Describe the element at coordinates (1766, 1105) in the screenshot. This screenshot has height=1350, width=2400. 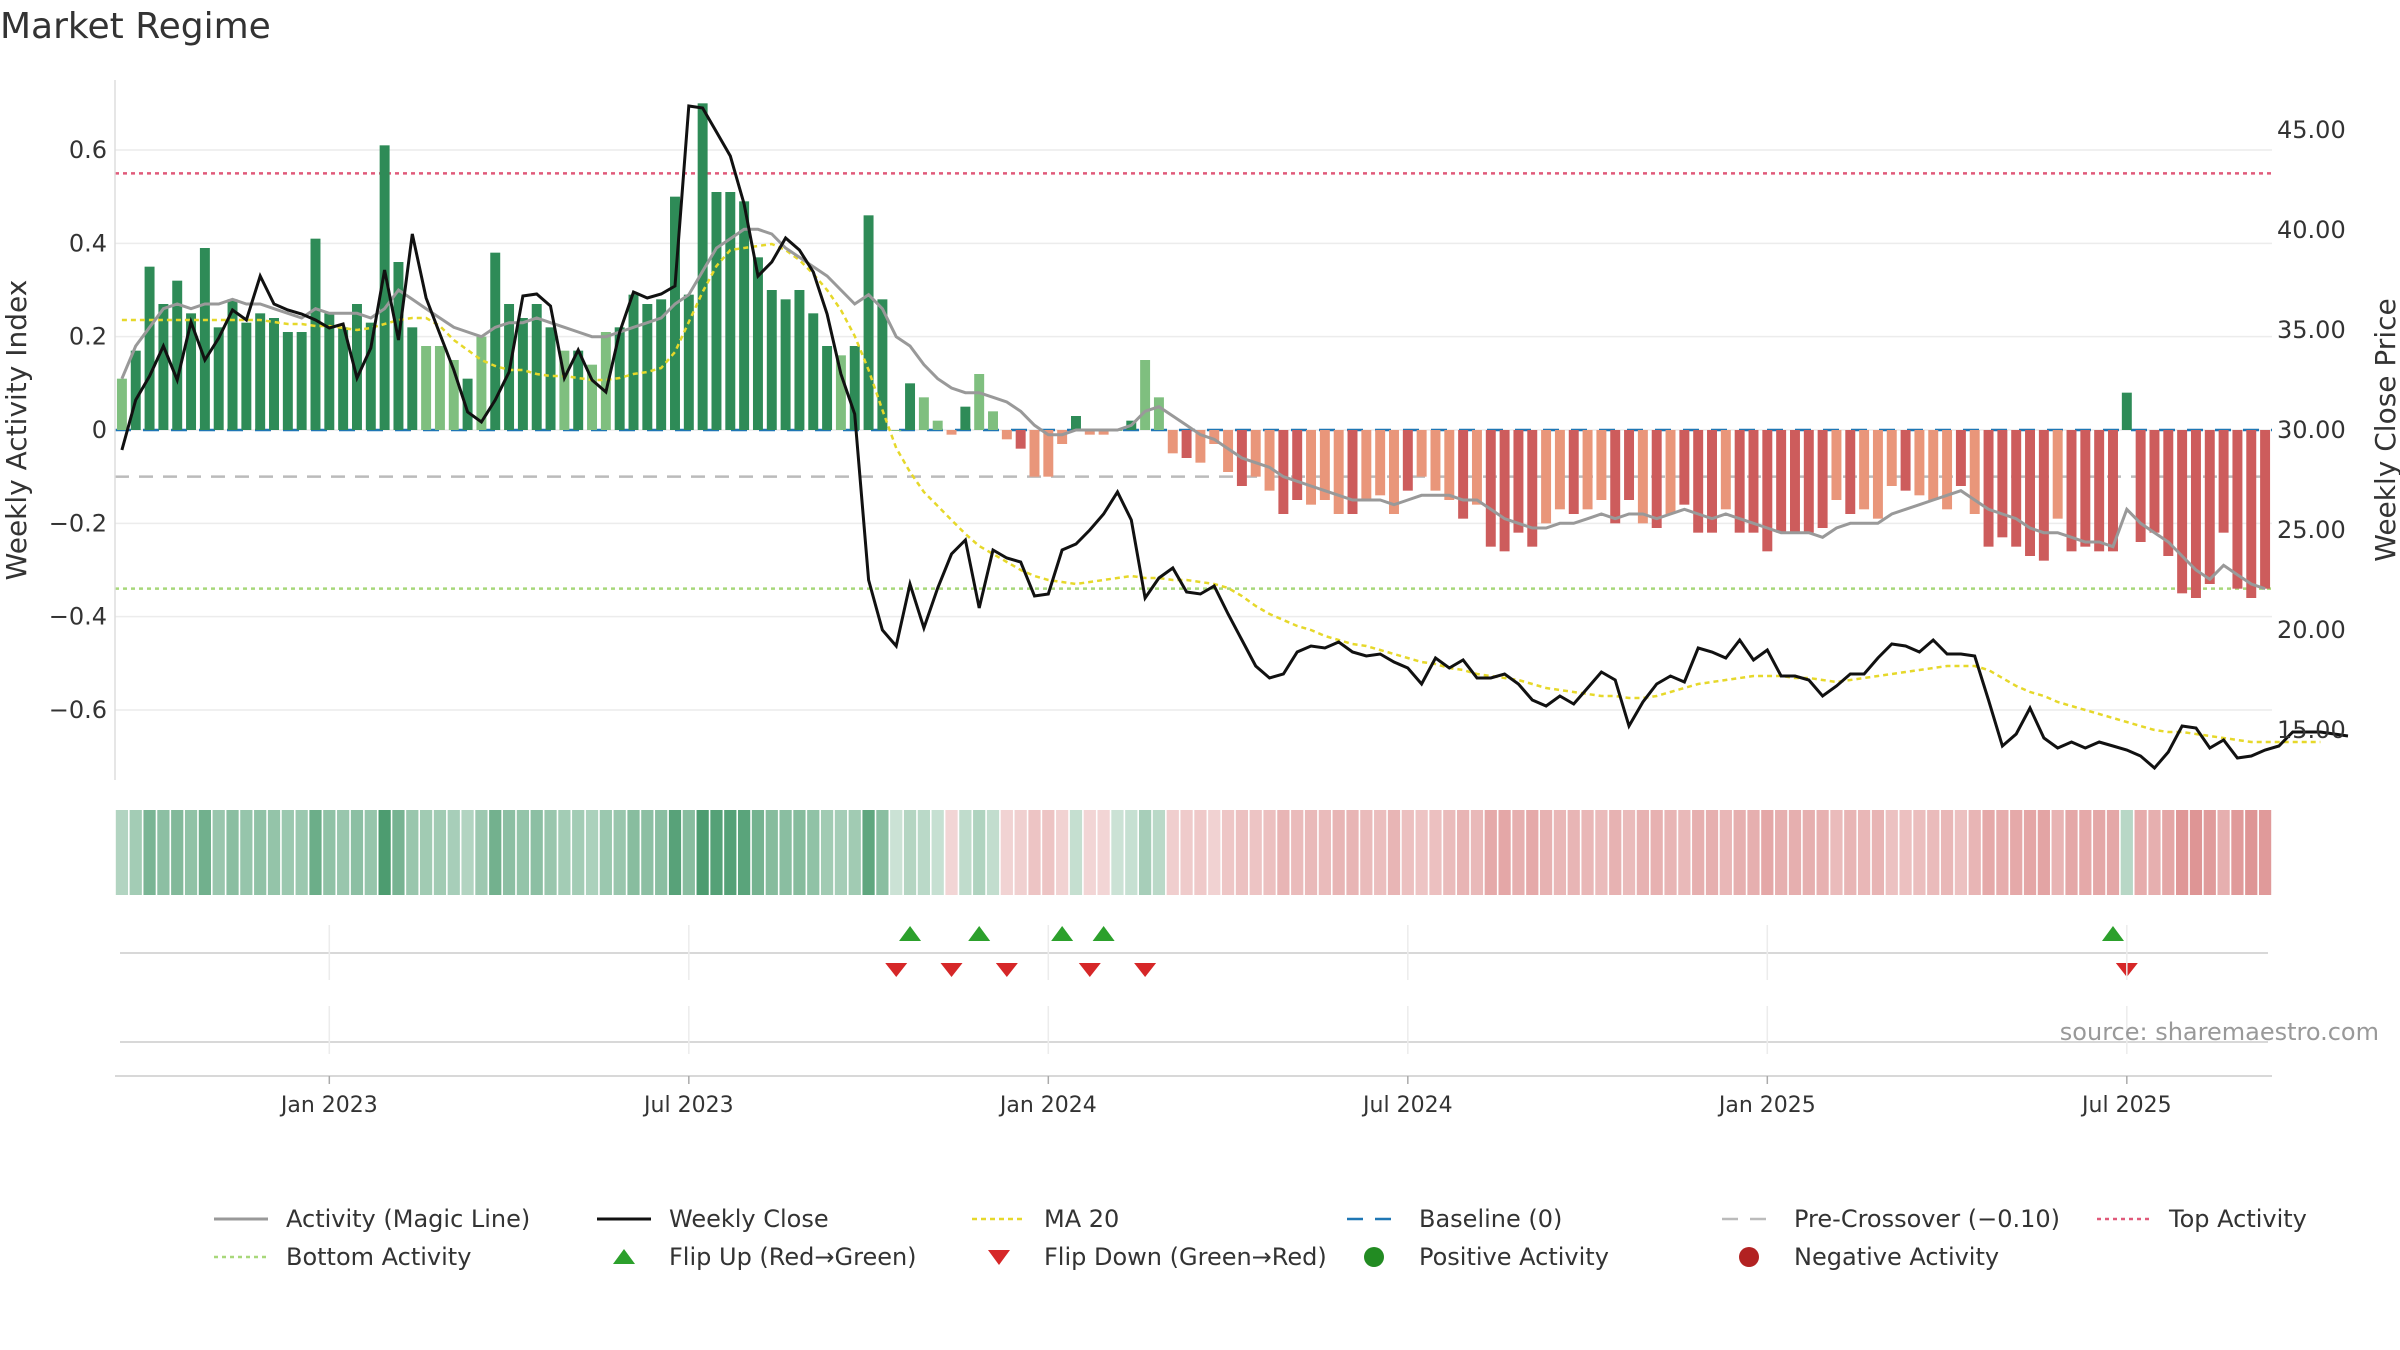
I see `x-tick-label: Jan 2025` at that location.